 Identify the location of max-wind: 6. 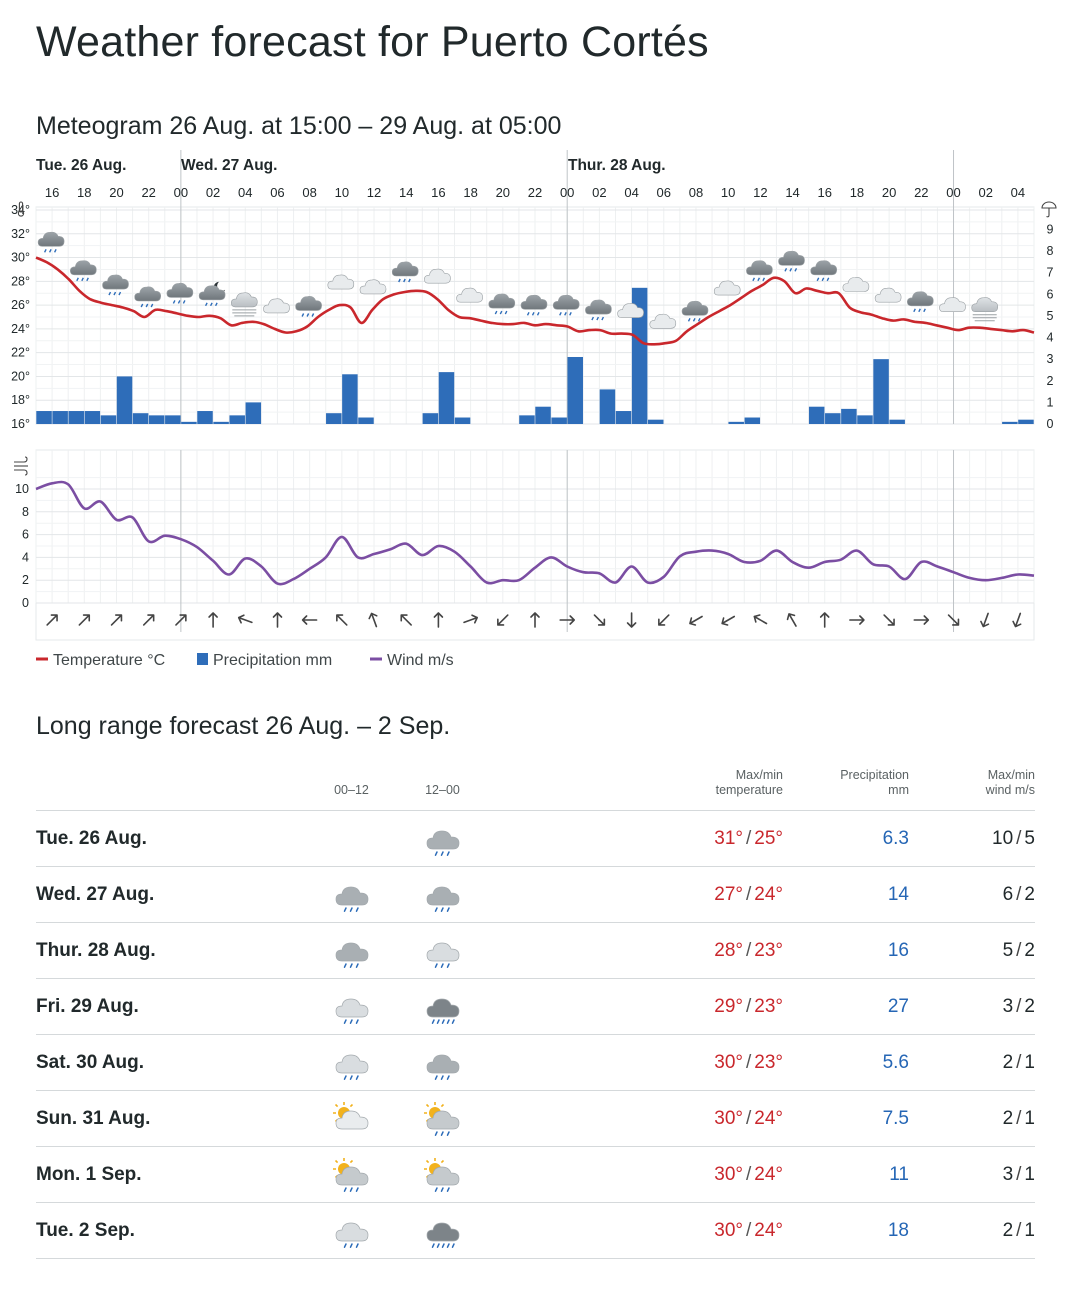
(1008, 894).